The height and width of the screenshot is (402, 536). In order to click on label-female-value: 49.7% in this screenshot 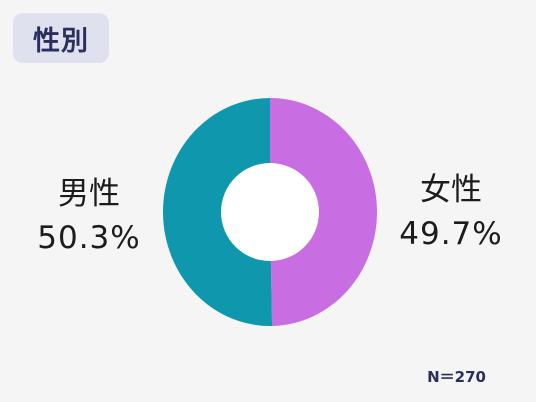, I will do `click(451, 234)`.